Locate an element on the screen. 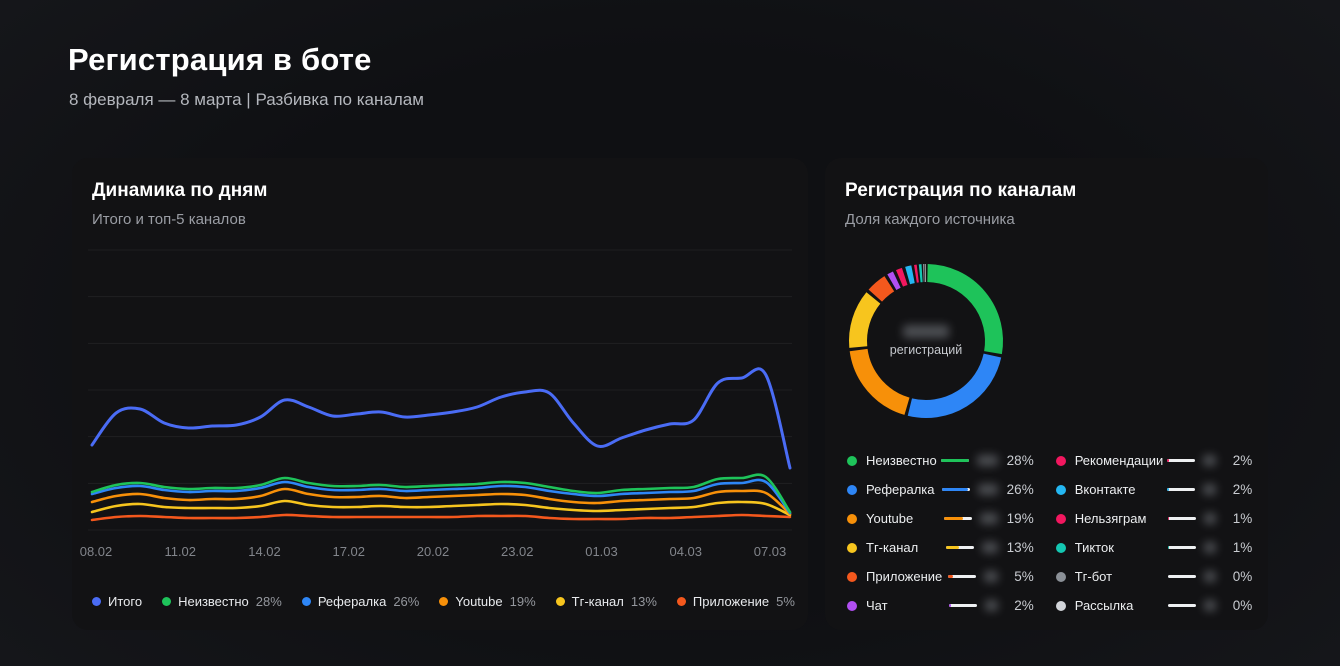 Image resolution: width=1340 pixels, height=666 pixels. donut-legend-item: Рассылка 0% is located at coordinates (1154, 605).